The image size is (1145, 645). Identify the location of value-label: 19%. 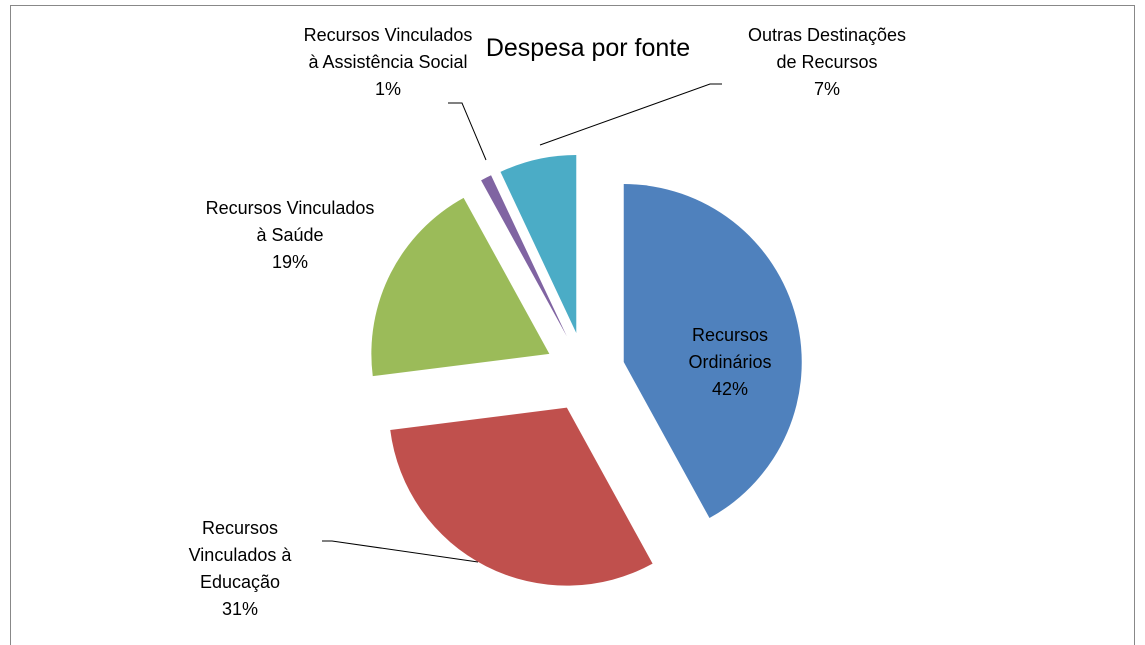
(290, 262).